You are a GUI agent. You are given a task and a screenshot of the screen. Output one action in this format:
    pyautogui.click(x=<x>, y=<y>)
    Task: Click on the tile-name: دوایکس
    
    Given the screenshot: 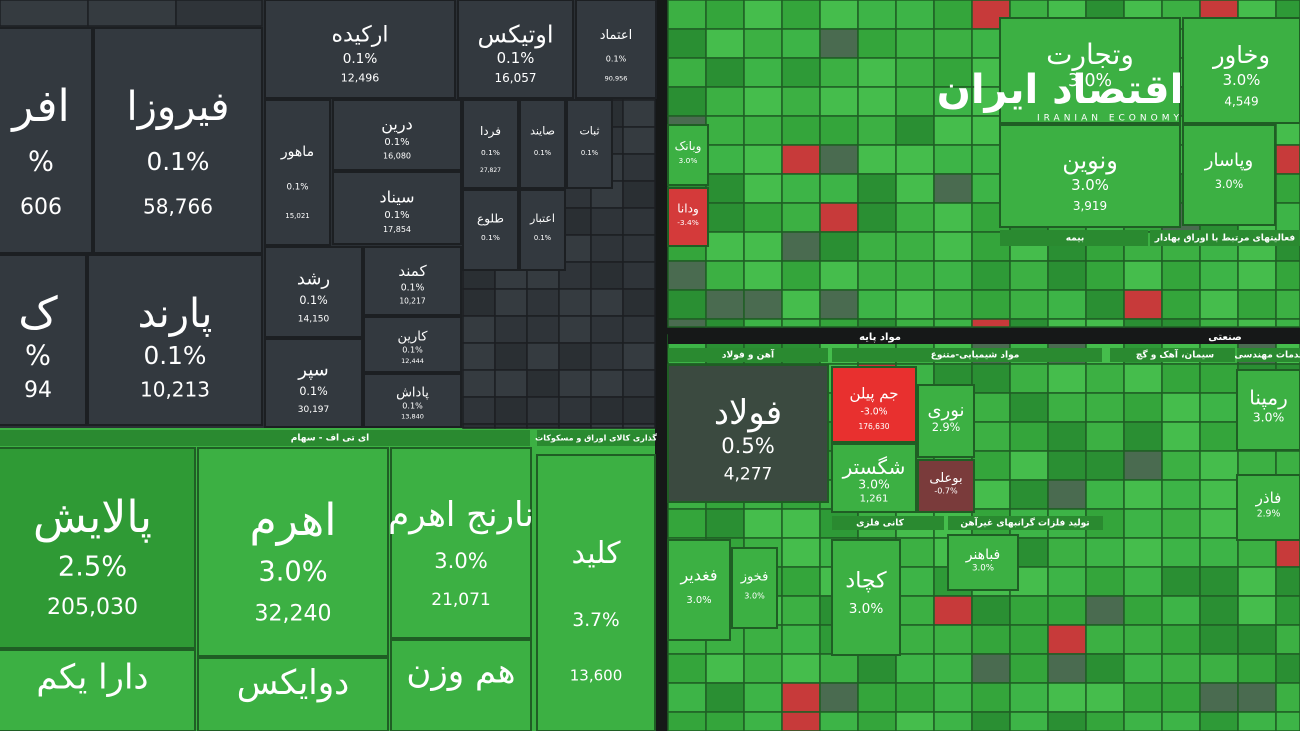 What is the action you would take?
    pyautogui.click(x=293, y=683)
    